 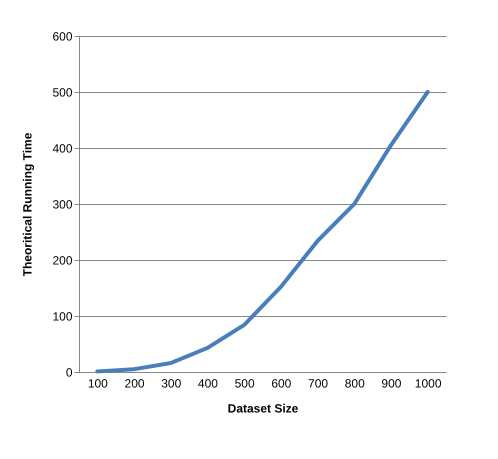 What do you see at coordinates (318, 383) in the screenshot?
I see `x-tick-label: 700` at bounding box center [318, 383].